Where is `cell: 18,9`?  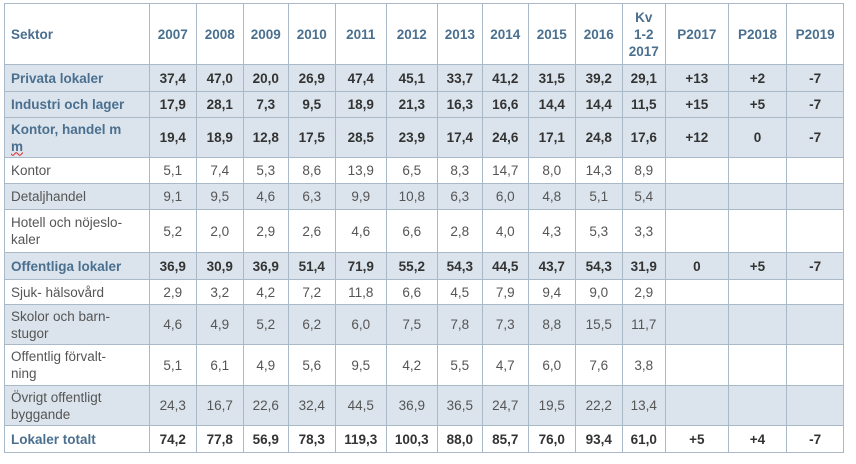
cell: 18,9 is located at coordinates (361, 104).